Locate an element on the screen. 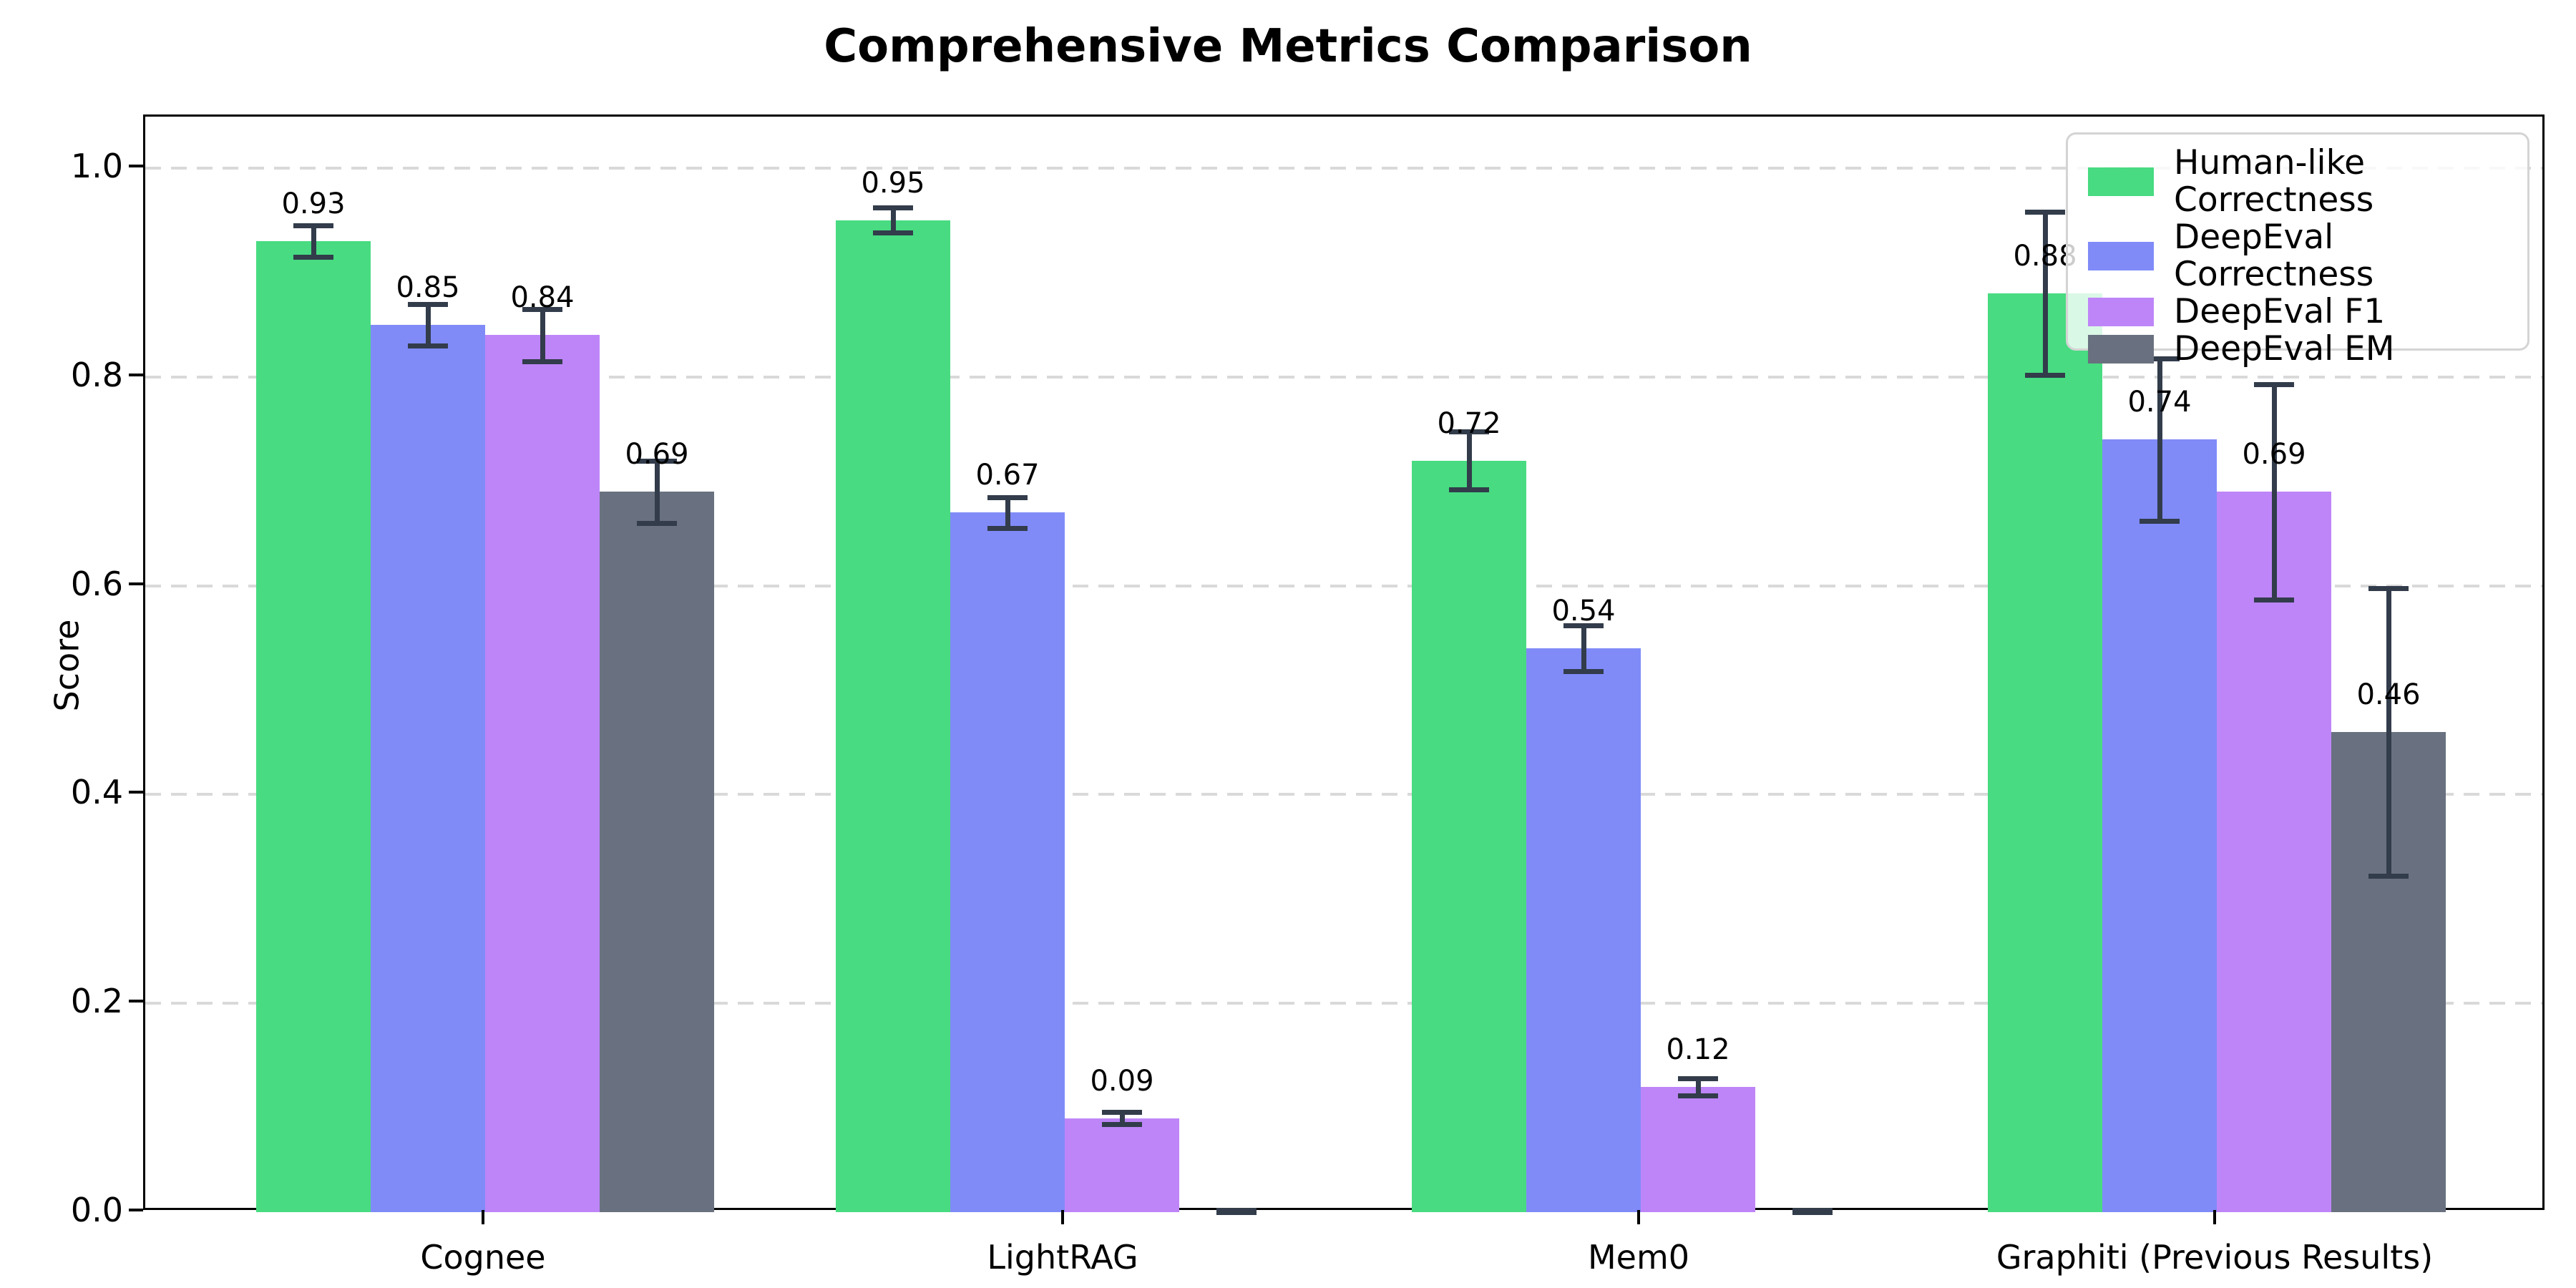 This screenshot has width=2576, height=1288. value-label: 0.67 is located at coordinates (1007, 475).